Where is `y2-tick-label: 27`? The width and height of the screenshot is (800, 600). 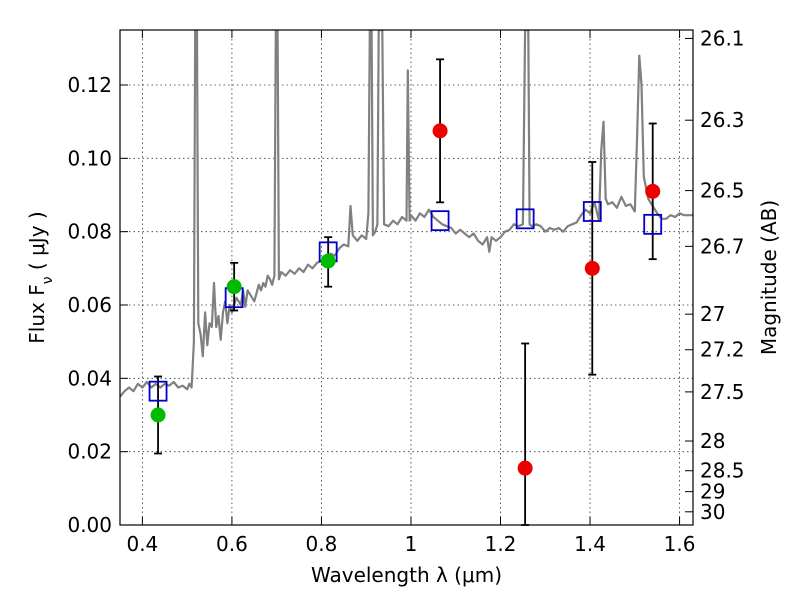 y2-tick-label: 27 is located at coordinates (712, 314).